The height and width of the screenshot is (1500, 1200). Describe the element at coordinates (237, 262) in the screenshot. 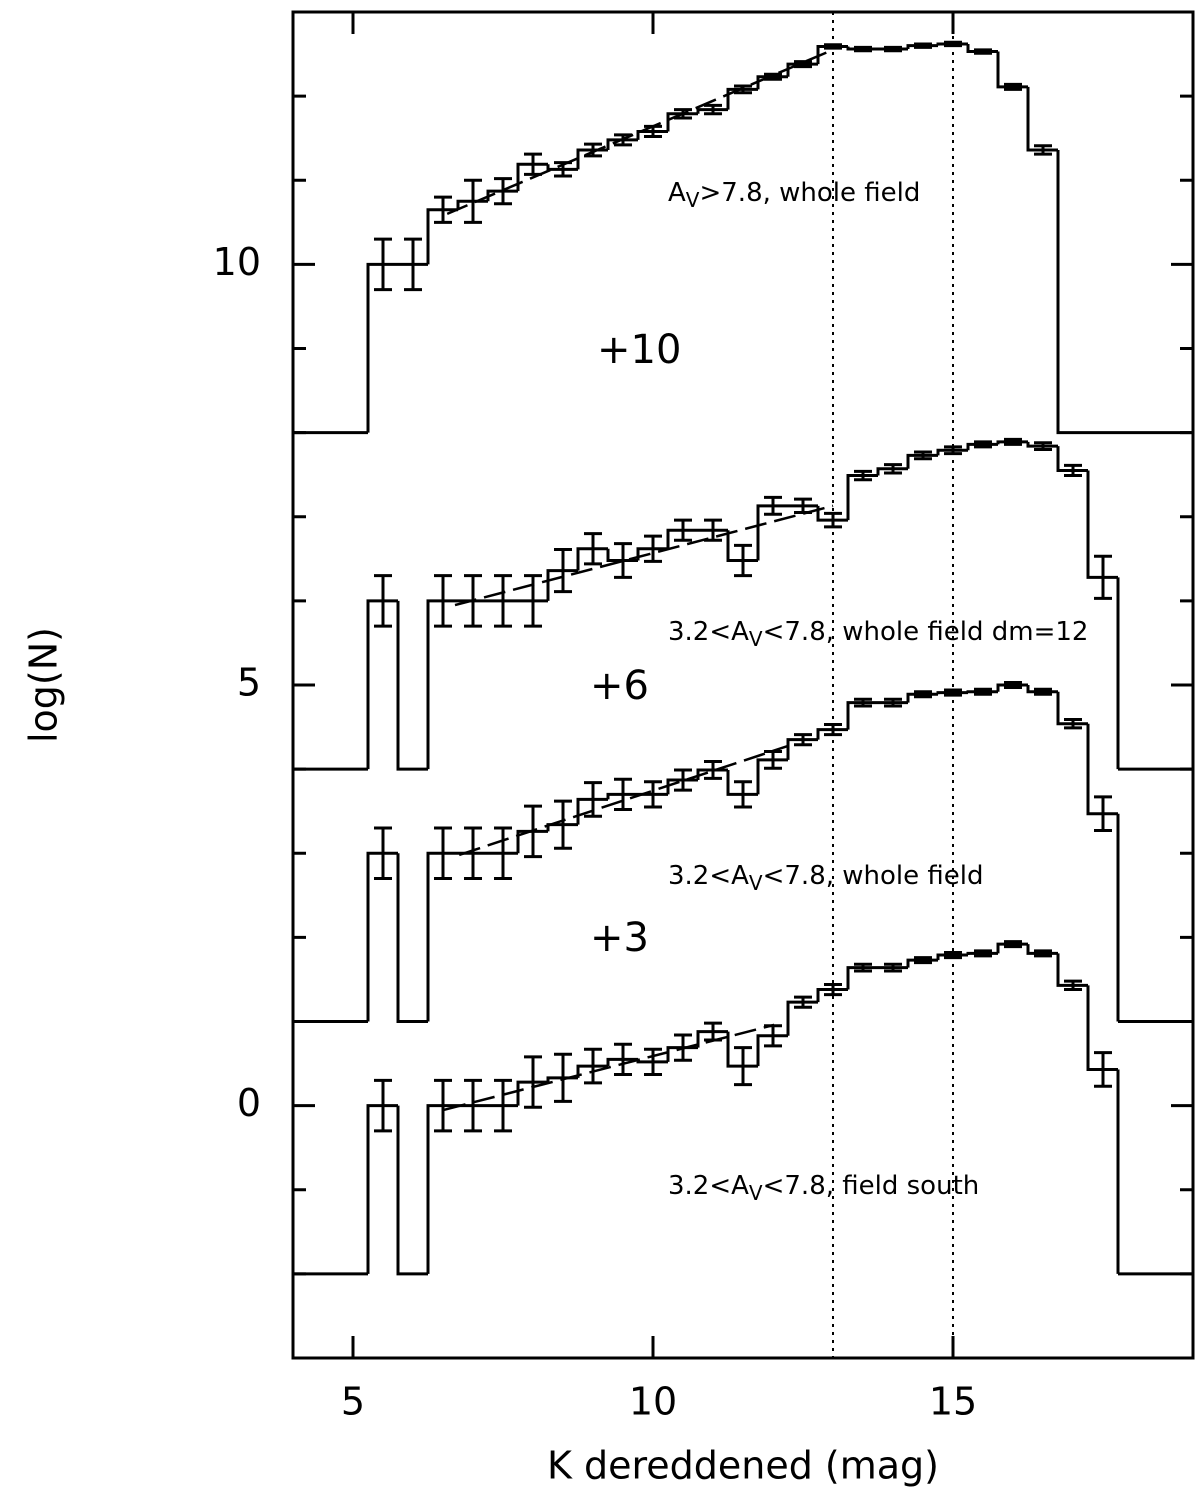

I see `y-tick-label: 10` at that location.